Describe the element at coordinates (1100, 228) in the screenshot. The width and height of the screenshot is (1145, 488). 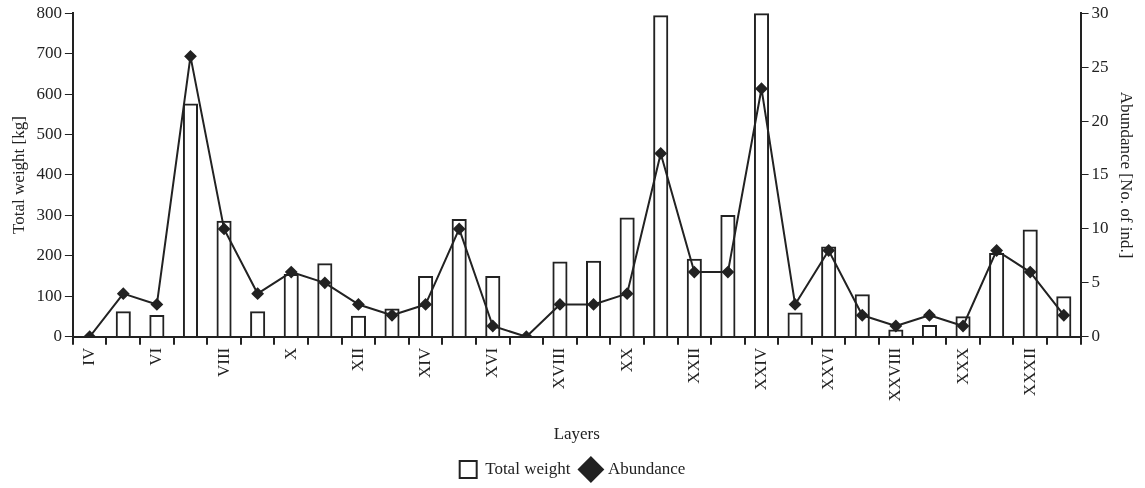
I see `y2-tick-label: 10` at that location.